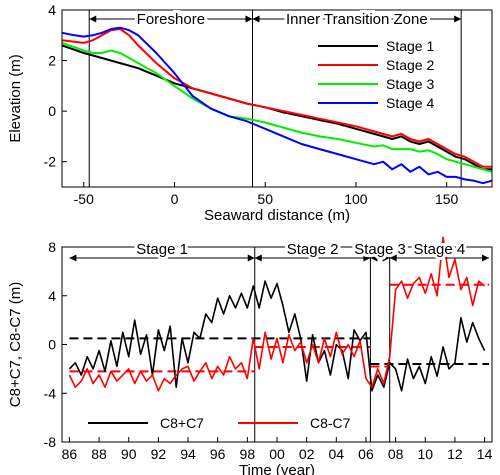  I want to click on legend-label: Stage 4, so click(410, 103).